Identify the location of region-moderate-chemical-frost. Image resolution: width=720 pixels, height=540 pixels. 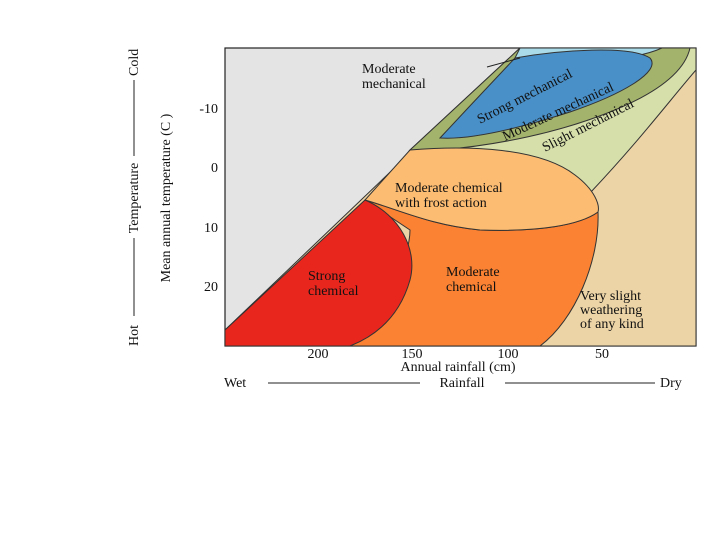
(481, 189).